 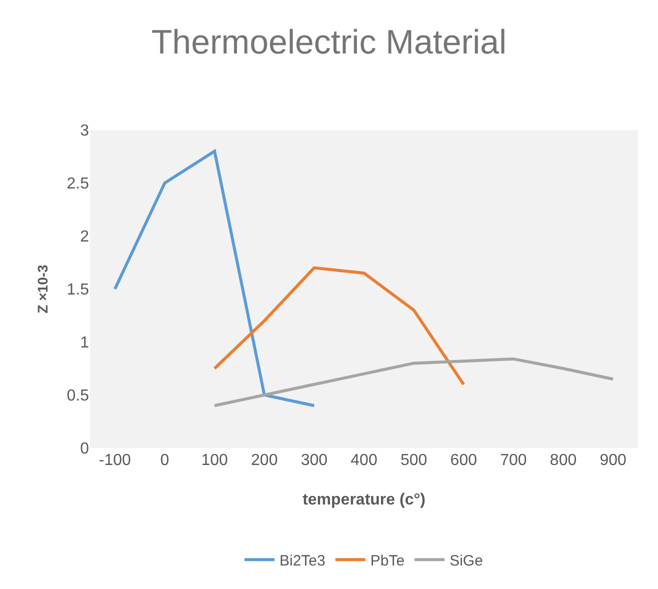 I want to click on x-tick-label: 500, so click(x=414, y=460).